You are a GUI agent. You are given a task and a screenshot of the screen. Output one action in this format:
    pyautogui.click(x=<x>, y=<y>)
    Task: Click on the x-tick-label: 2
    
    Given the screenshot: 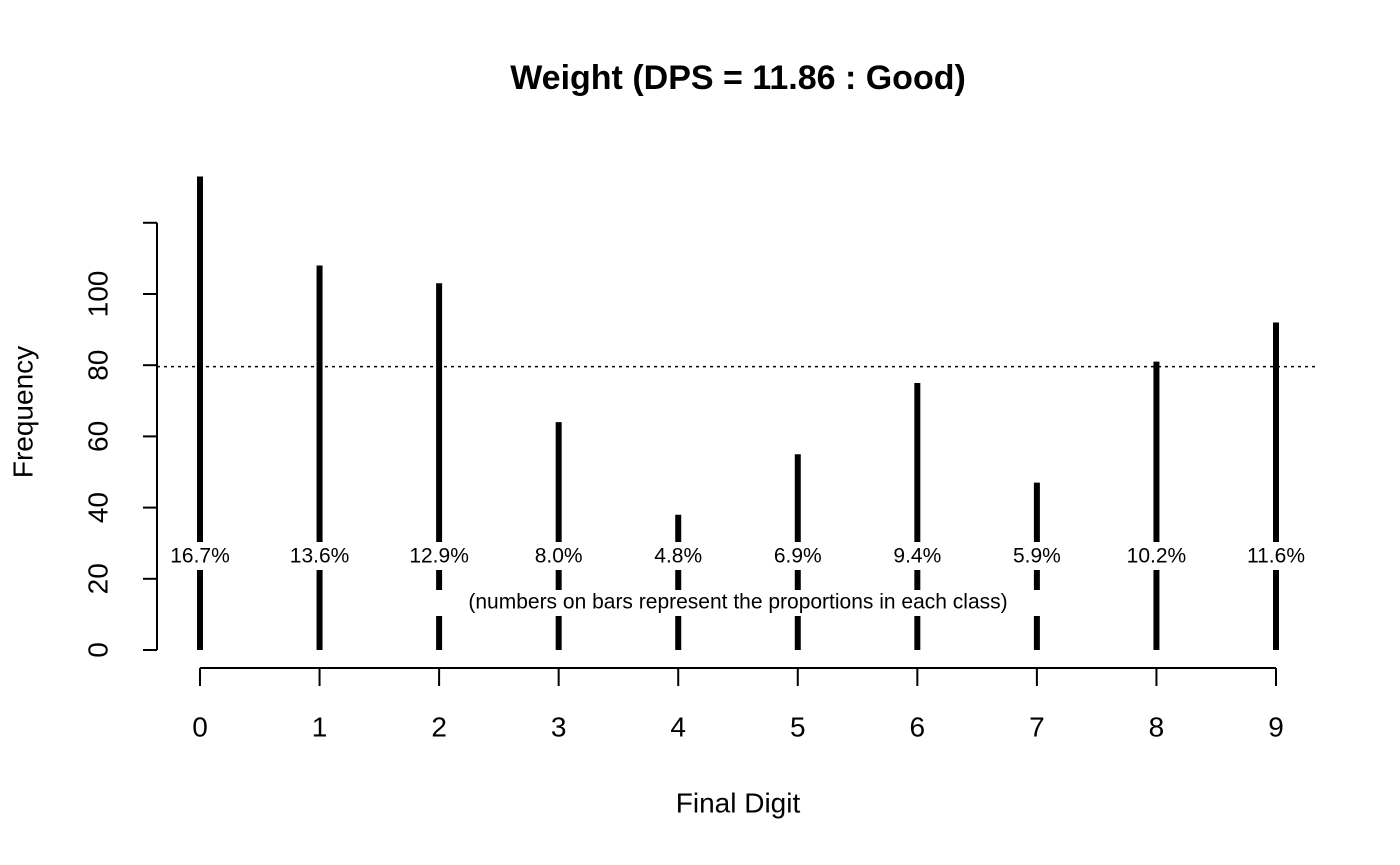 What is the action you would take?
    pyautogui.click(x=439, y=726)
    